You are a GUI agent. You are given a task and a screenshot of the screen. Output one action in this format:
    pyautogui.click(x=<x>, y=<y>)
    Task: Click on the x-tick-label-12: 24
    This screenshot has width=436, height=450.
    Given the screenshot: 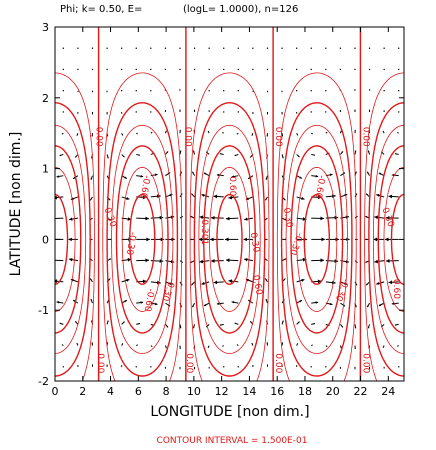 What is the action you would take?
    pyautogui.click(x=388, y=391)
    